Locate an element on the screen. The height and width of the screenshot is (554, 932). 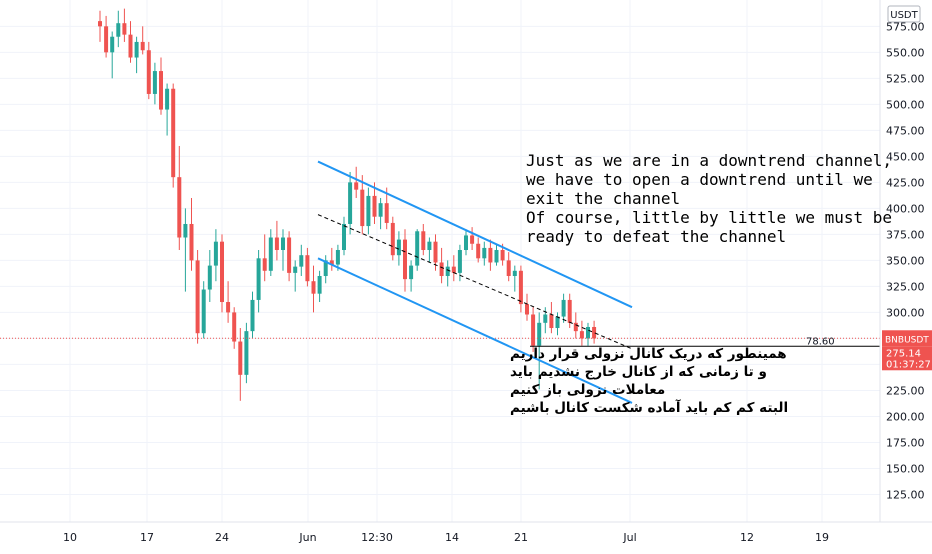
price-badge is located at coordinates (907, 358).